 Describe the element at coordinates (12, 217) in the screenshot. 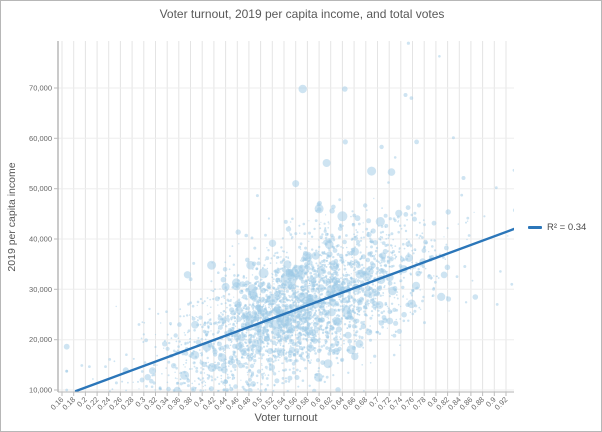

I see `y-axis-title: 2019 per capita income` at that location.